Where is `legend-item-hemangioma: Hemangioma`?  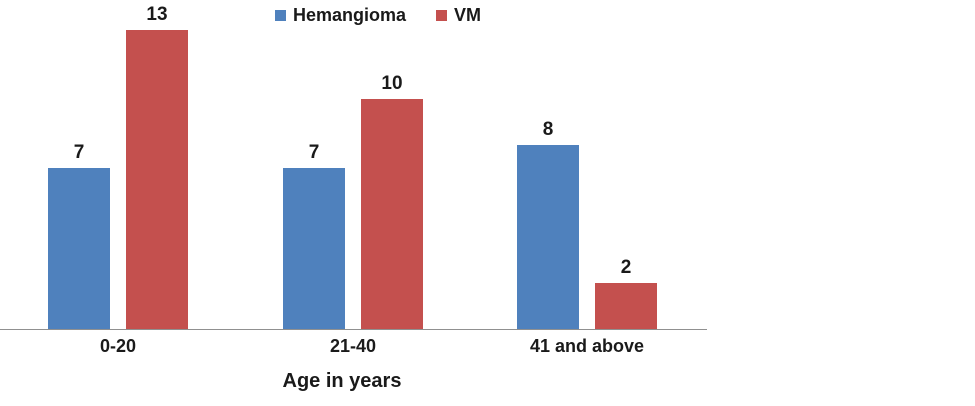 legend-item-hemangioma: Hemangioma is located at coordinates (340, 15).